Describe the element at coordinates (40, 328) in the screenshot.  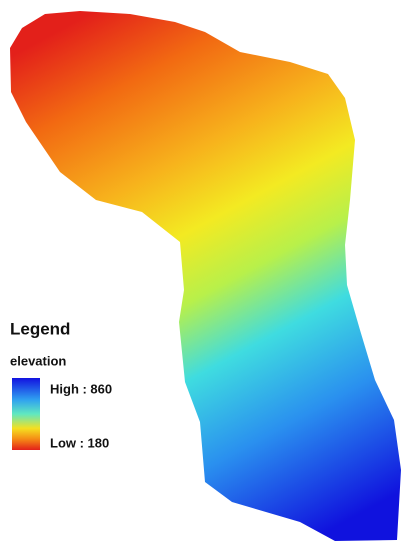
I see `legend-title: Legend` at that location.